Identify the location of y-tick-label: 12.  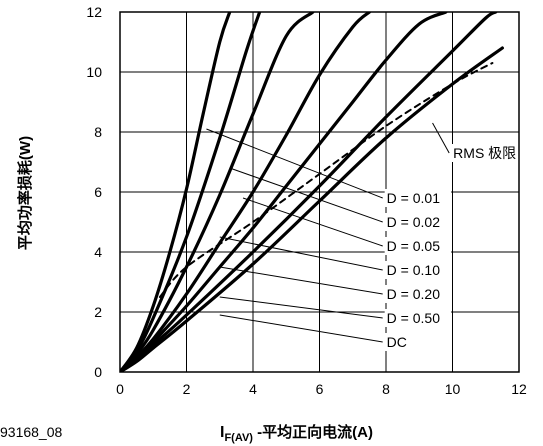
(94, 12).